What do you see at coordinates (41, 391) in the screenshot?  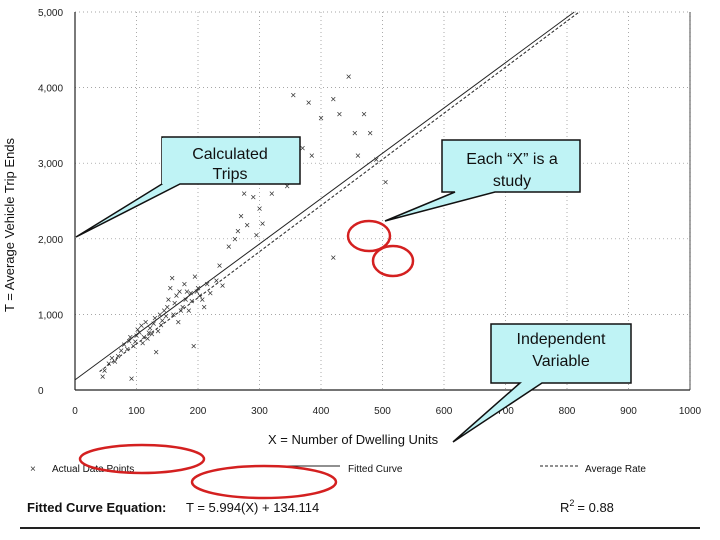 I see `y-tick-label: 0` at bounding box center [41, 391].